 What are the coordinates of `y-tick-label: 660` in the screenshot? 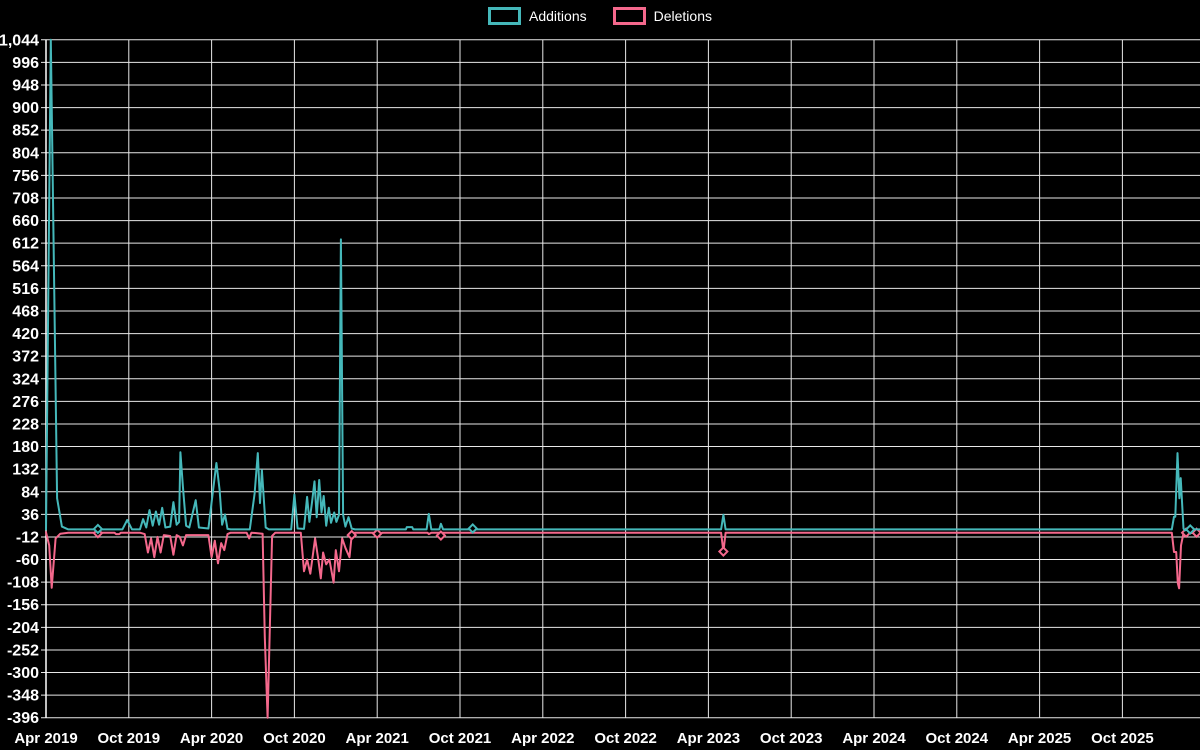 It's located at (25, 221).